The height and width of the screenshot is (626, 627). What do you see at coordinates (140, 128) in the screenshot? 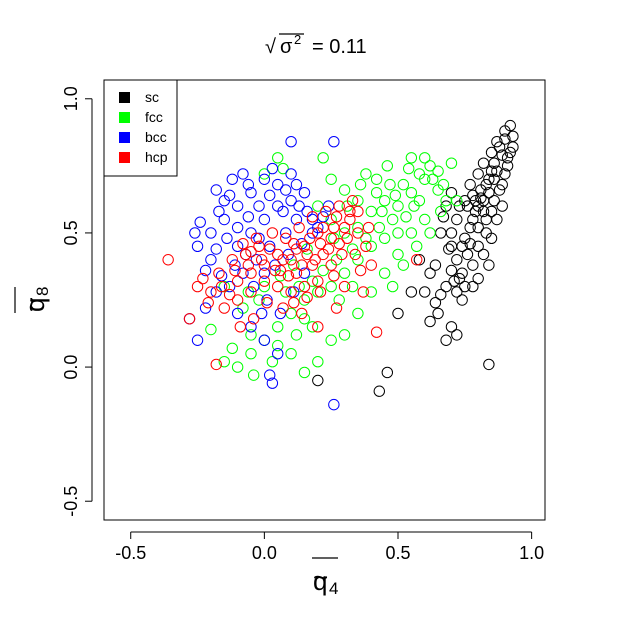
I see `legend: sc fcc bcc hcp` at bounding box center [140, 128].